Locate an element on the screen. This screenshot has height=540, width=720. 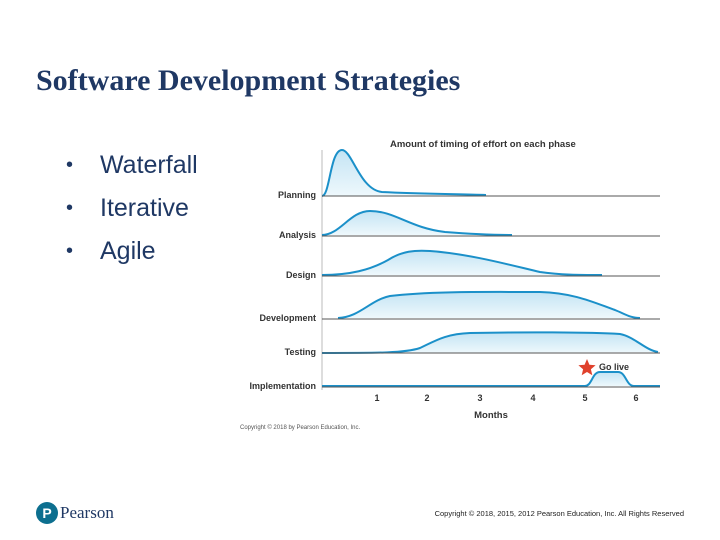
planning-curve-fill is located at coordinates (404, 173).